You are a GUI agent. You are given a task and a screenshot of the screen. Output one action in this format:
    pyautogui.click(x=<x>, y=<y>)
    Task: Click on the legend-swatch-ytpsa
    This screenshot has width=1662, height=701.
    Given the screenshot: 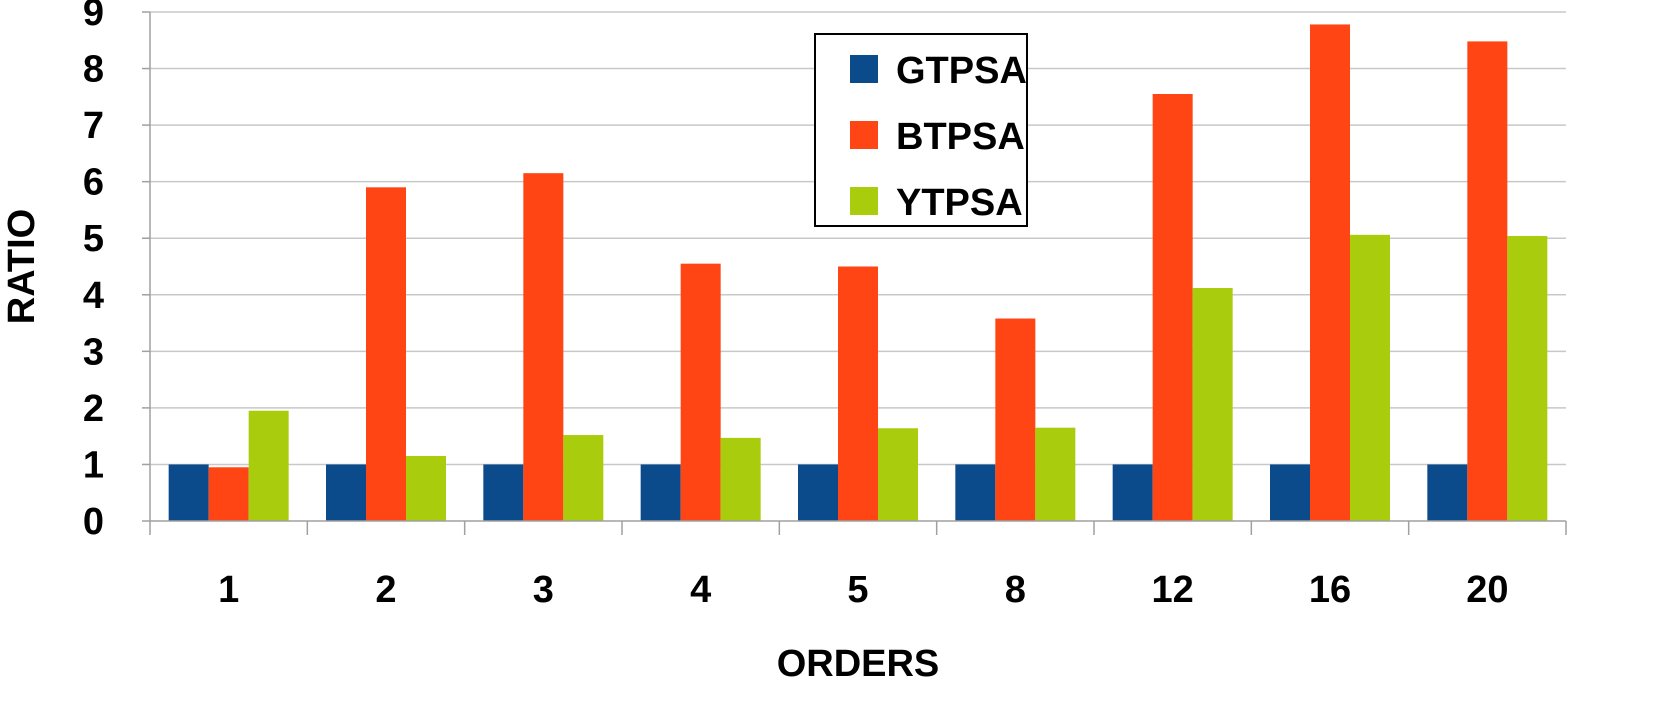 What is the action you would take?
    pyautogui.click(x=864, y=201)
    